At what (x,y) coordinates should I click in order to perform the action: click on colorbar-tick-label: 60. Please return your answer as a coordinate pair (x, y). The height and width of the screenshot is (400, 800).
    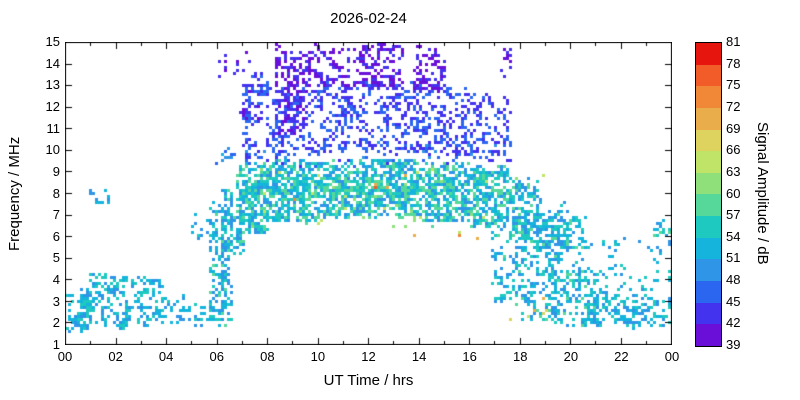
    Looking at the image, I should click on (733, 193).